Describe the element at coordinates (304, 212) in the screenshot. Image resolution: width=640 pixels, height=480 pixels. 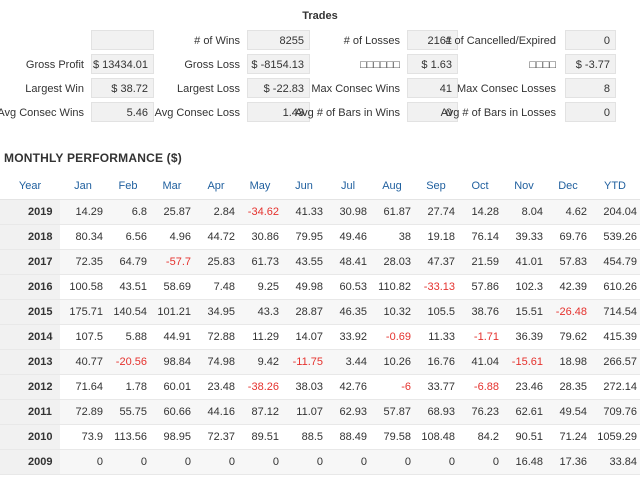
I see `month-value-cell: 41.33` at that location.